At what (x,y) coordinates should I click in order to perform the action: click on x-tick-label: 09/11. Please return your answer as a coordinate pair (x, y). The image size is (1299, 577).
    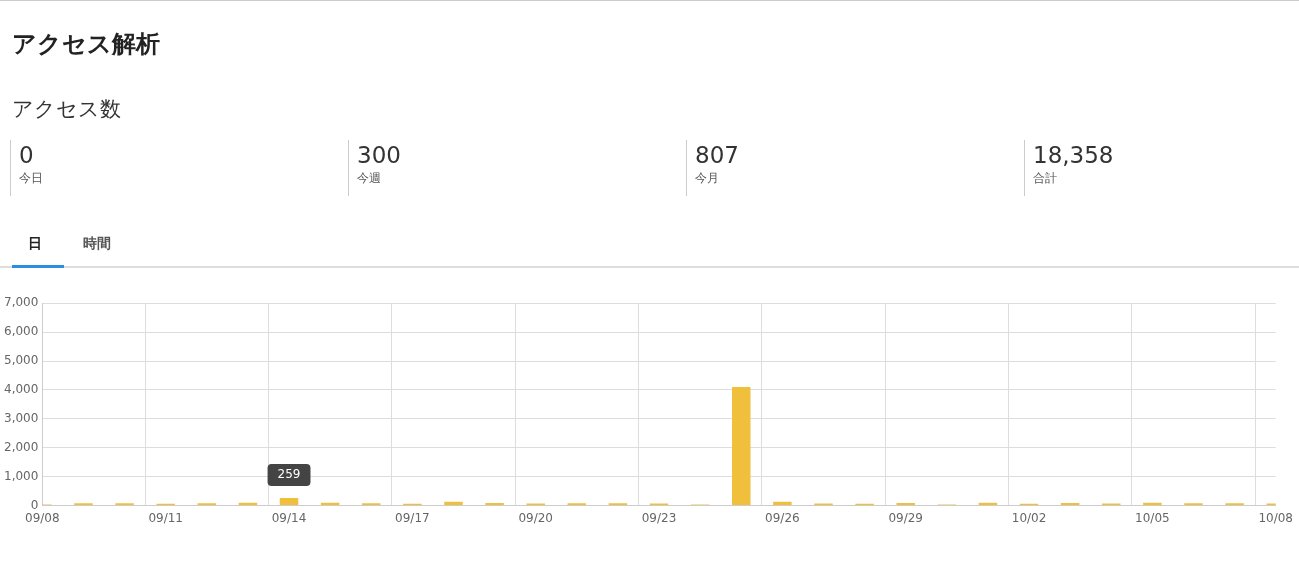
    Looking at the image, I should click on (165, 517).